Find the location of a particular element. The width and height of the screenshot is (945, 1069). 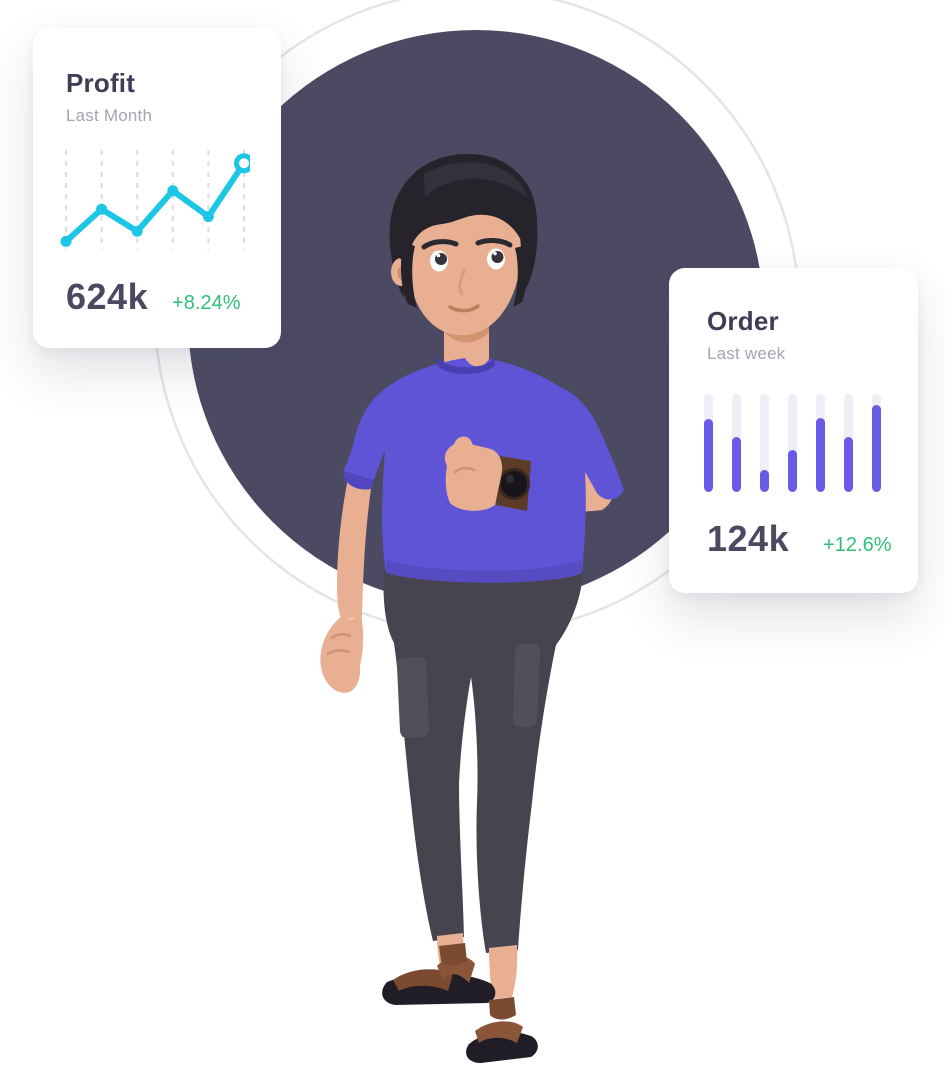

mouth is located at coordinates (464, 308).